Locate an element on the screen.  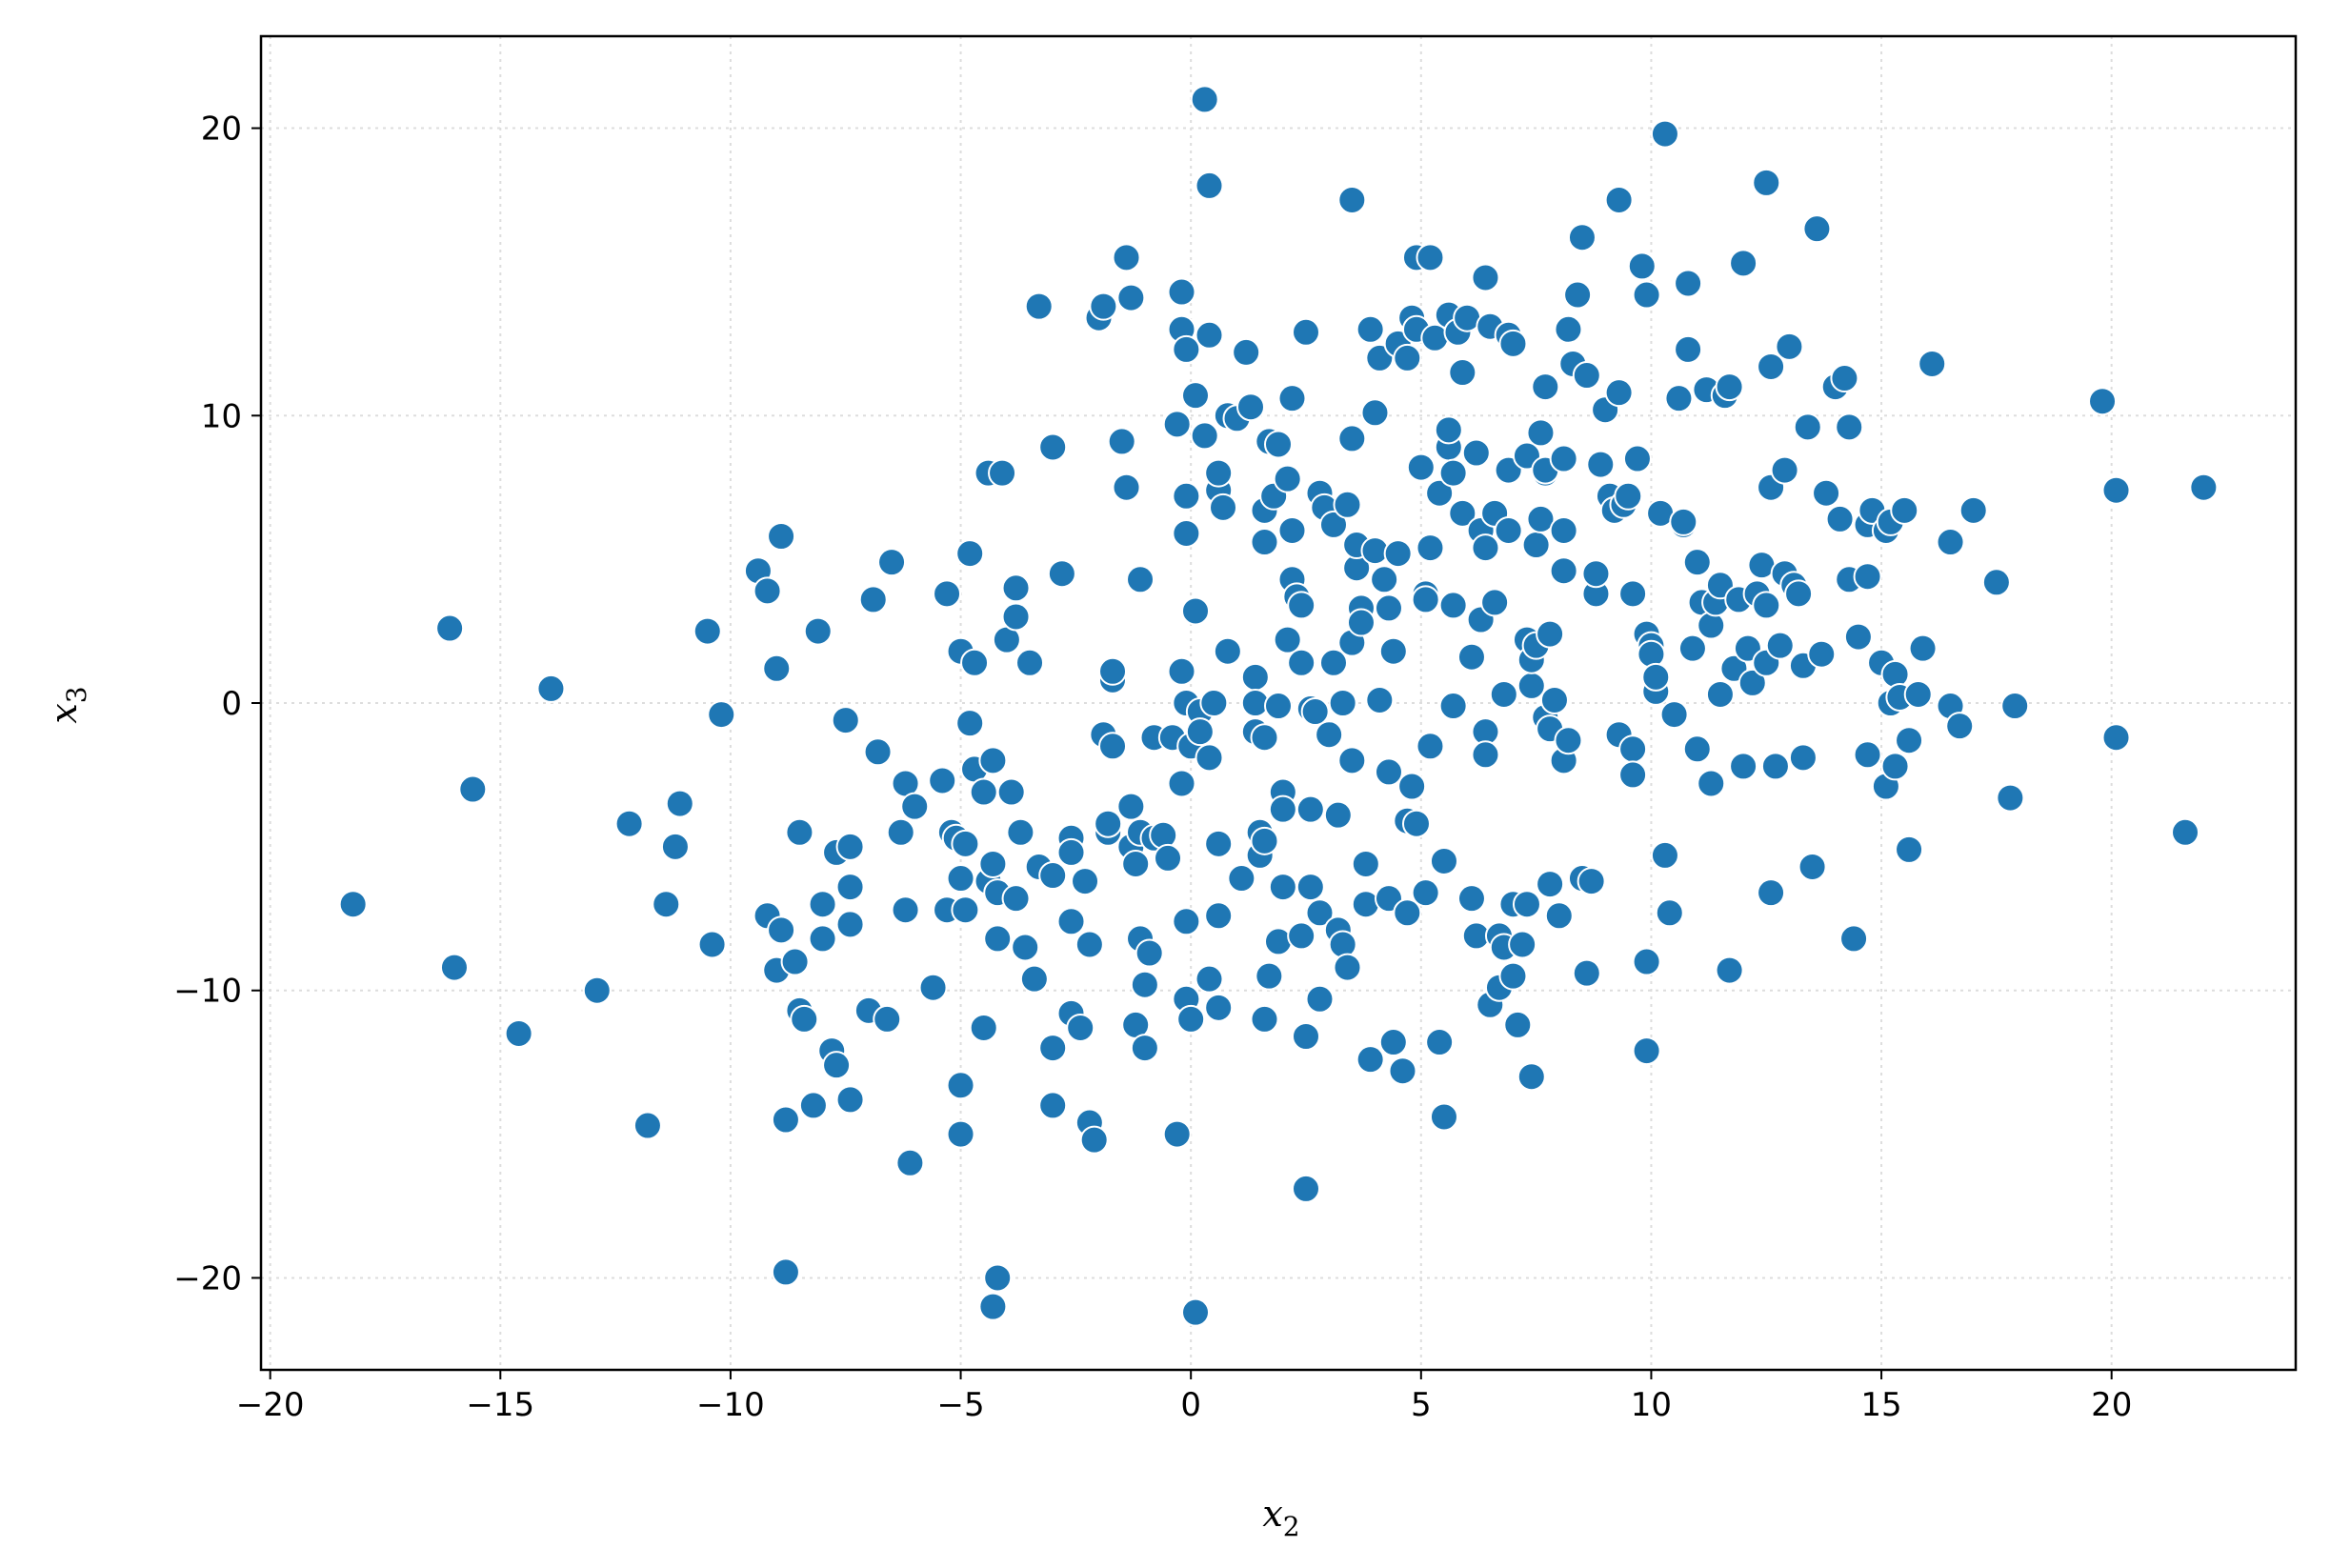
x-axis-label-base: x is located at coordinates (1272, 1514).